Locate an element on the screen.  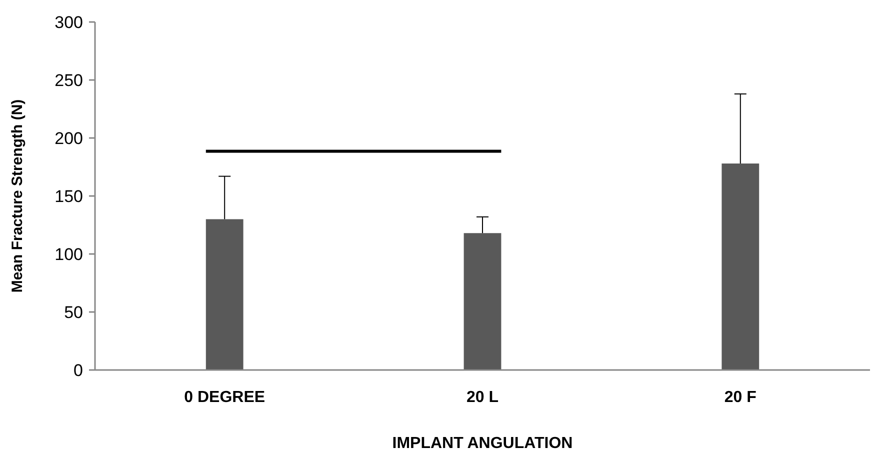
y-tick-label: 150 is located at coordinates (68, 196).